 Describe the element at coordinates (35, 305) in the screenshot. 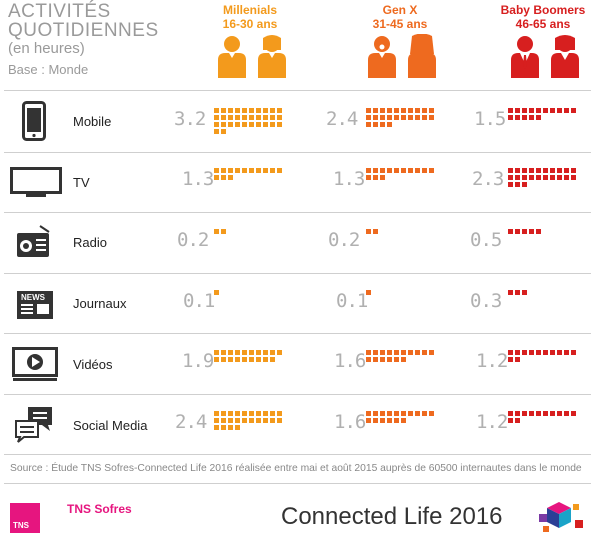

I see `newspaper-icon: NEWS` at that location.